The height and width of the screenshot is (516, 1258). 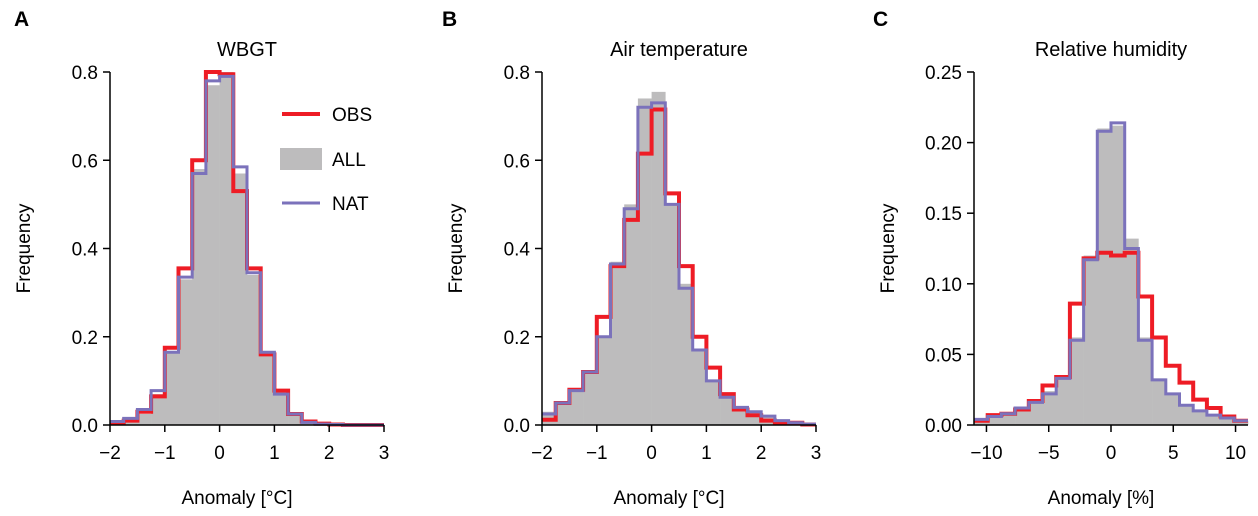 What do you see at coordinates (943, 144) in the screenshot?
I see `y-tick-label: 0.20` at bounding box center [943, 144].